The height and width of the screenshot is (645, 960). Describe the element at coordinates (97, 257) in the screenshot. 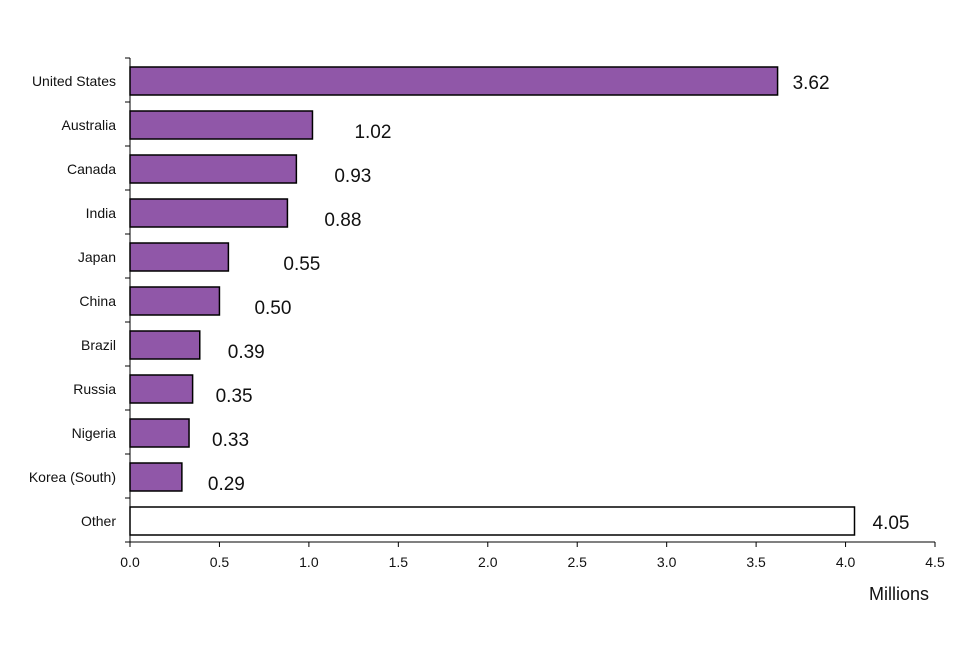

I see `category-label: Japan` at that location.